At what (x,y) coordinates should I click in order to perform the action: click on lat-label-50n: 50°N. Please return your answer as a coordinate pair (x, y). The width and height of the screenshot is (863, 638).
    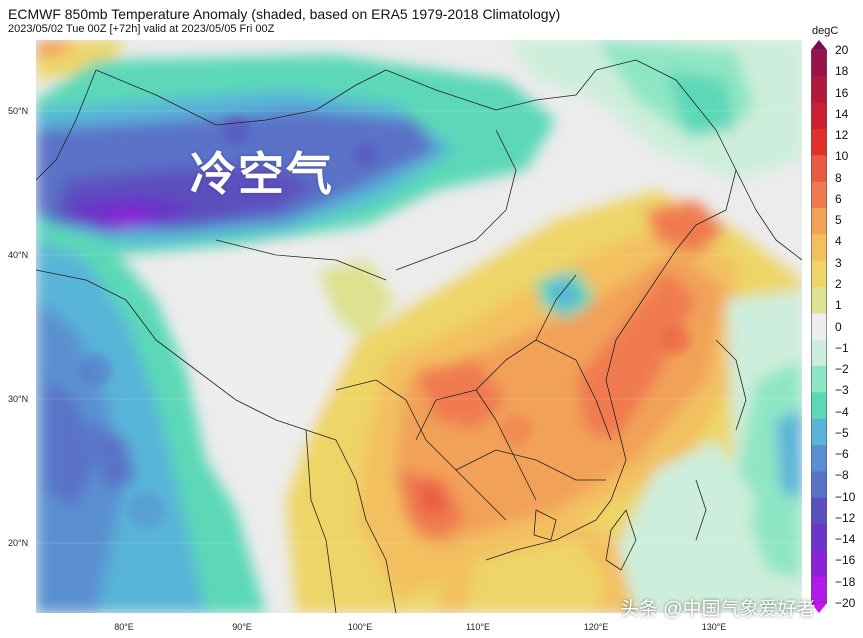
    Looking at the image, I should click on (18, 111).